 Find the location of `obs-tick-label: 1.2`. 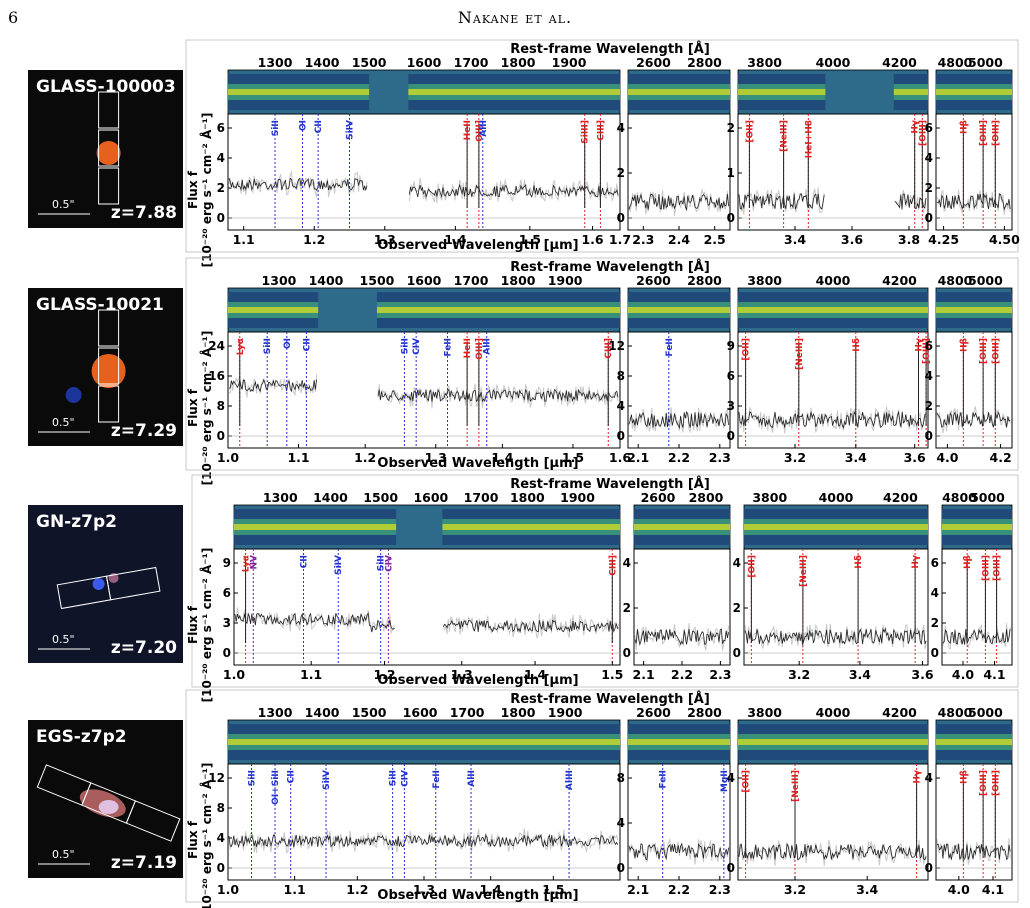

obs-tick-label: 1.2 is located at coordinates (357, 889).